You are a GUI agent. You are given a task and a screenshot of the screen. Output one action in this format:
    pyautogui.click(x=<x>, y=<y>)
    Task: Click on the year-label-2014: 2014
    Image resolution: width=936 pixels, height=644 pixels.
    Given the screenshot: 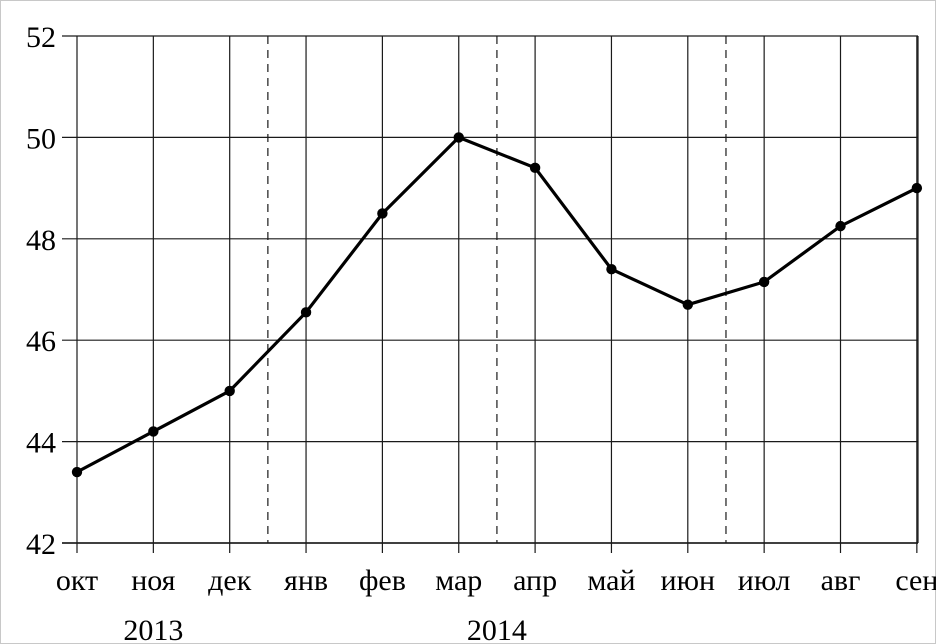 What is the action you would take?
    pyautogui.click(x=497, y=629)
    